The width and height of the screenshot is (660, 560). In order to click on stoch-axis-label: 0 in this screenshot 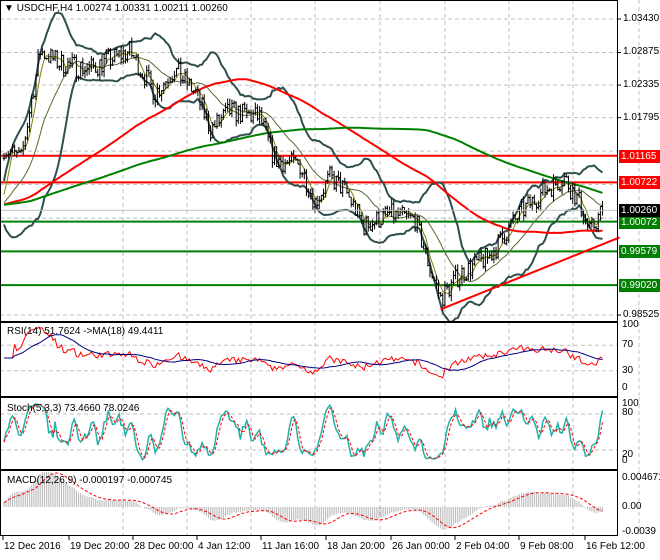, I will do `click(625, 460)`.